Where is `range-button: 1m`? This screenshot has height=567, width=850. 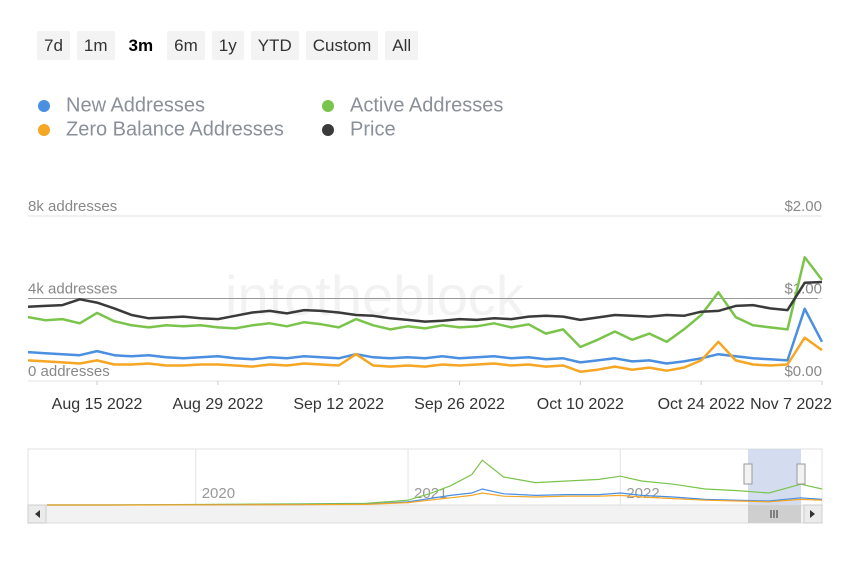
range-button: 1m is located at coordinates (95, 45).